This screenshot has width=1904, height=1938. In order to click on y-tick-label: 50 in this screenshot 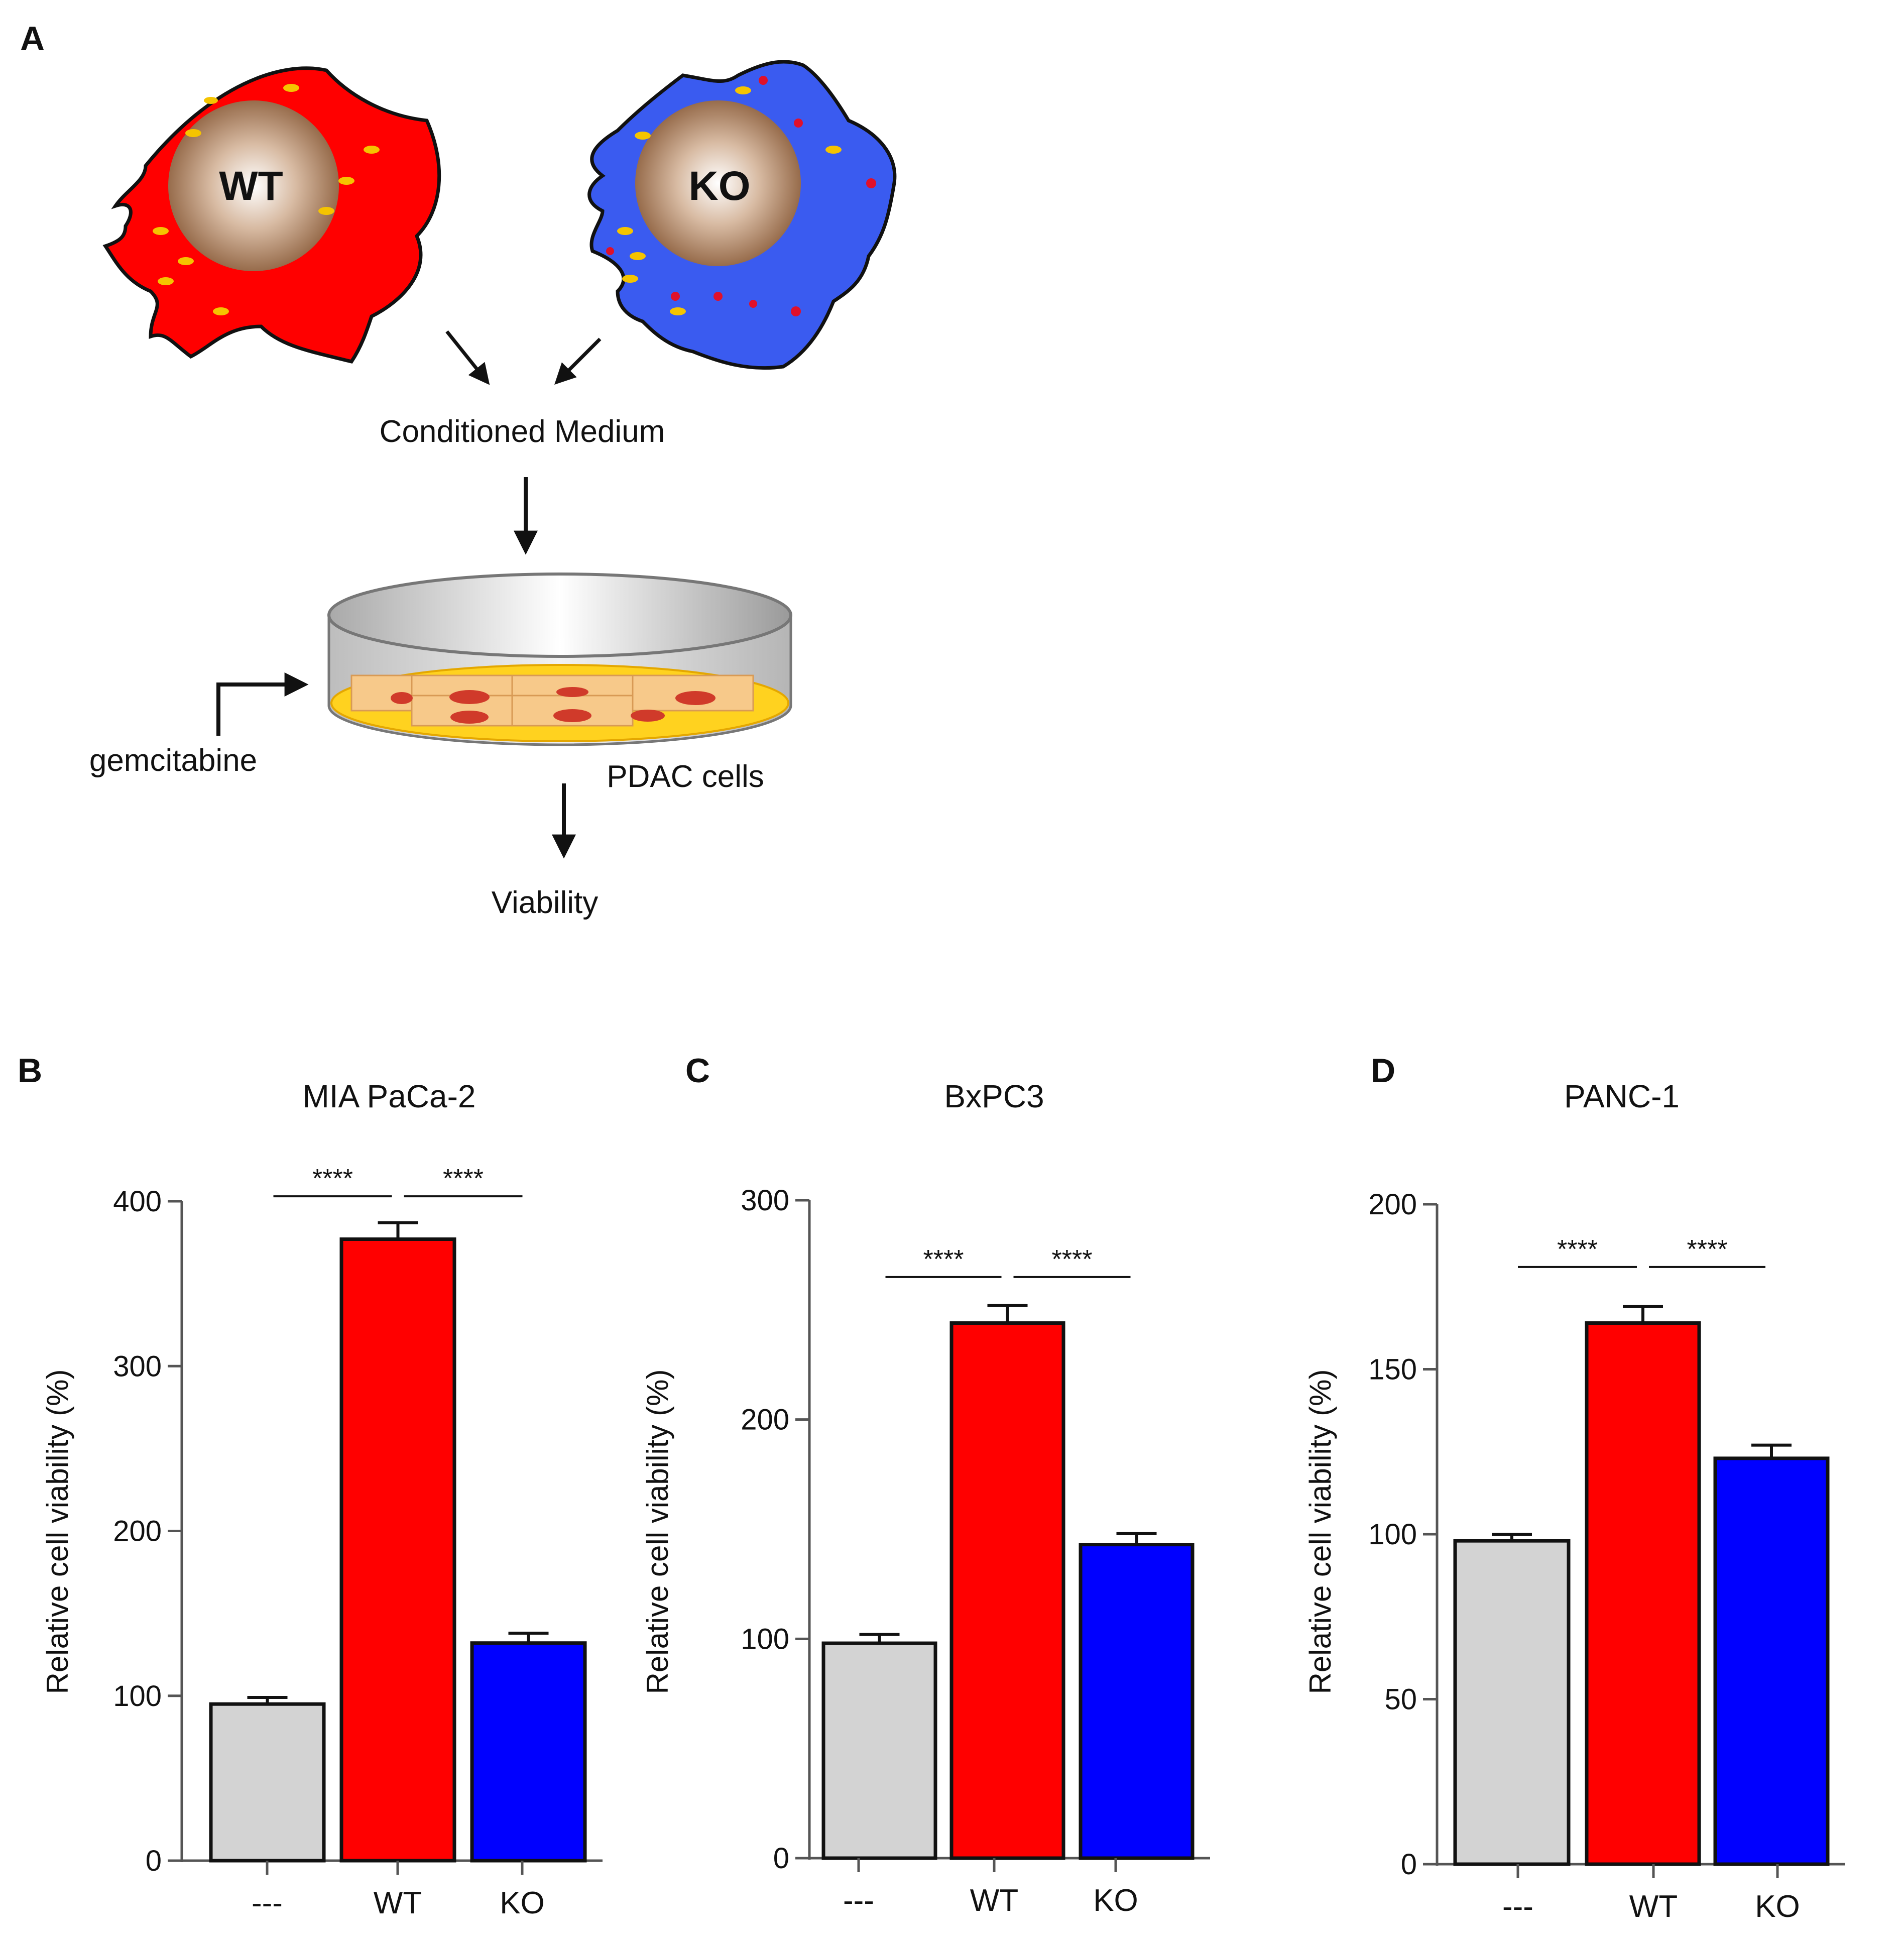, I will do `click(1400, 1699)`.